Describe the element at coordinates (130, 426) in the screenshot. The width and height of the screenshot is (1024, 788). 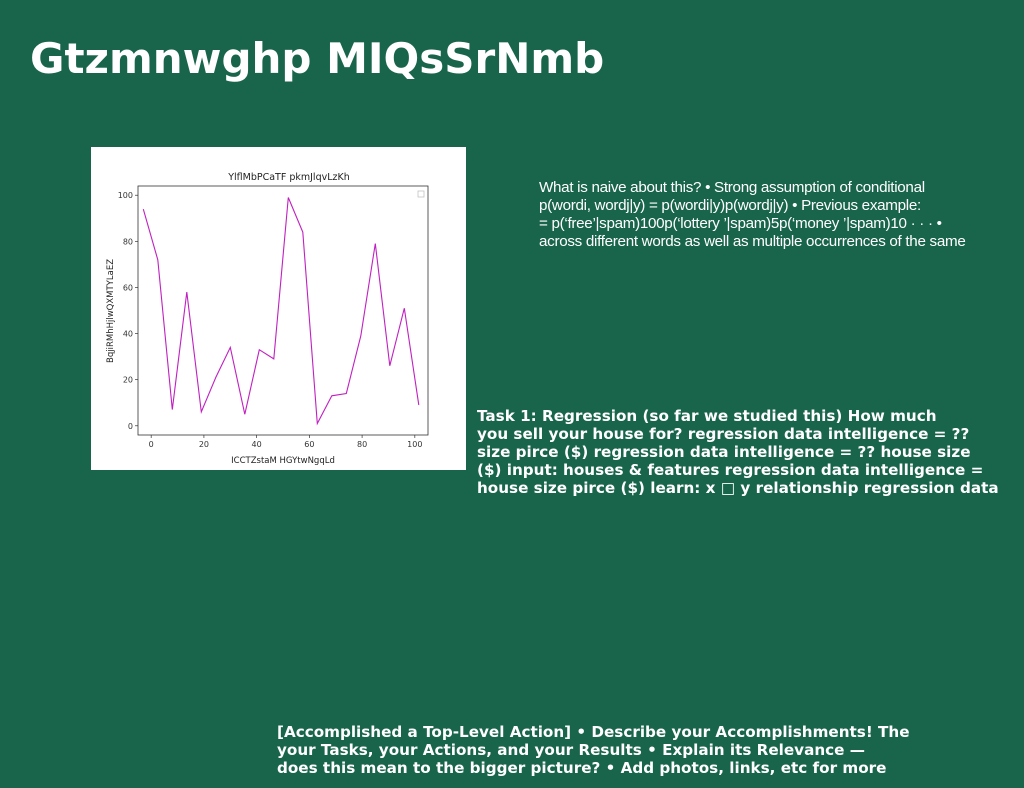
I see `y-tick-label: 0` at that location.